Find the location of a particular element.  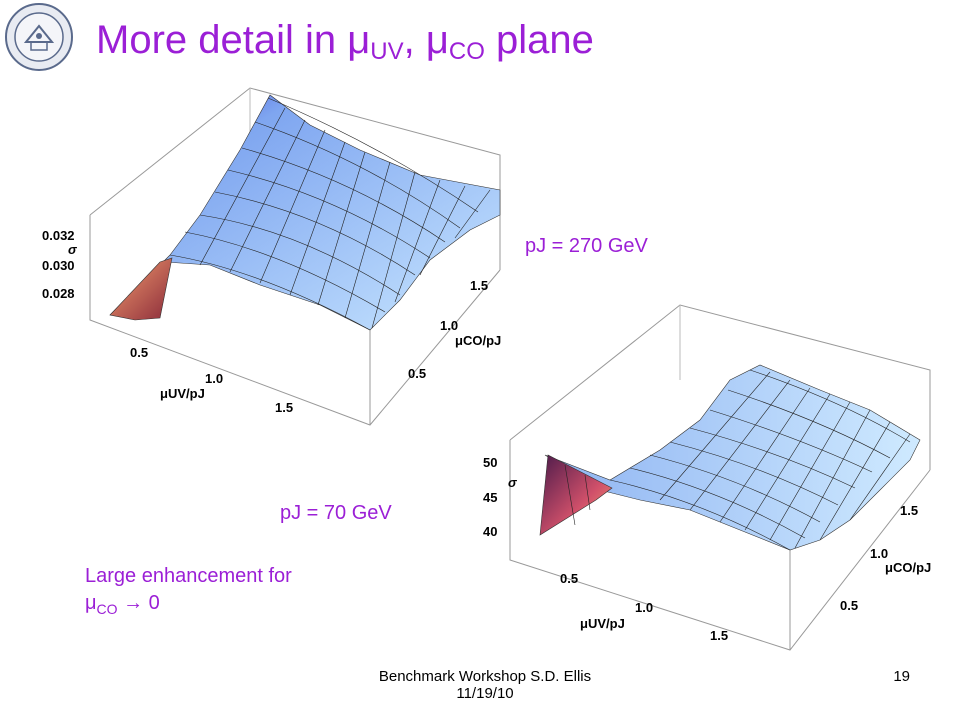

svg-text: 0.032 is located at coordinates (58, 235).